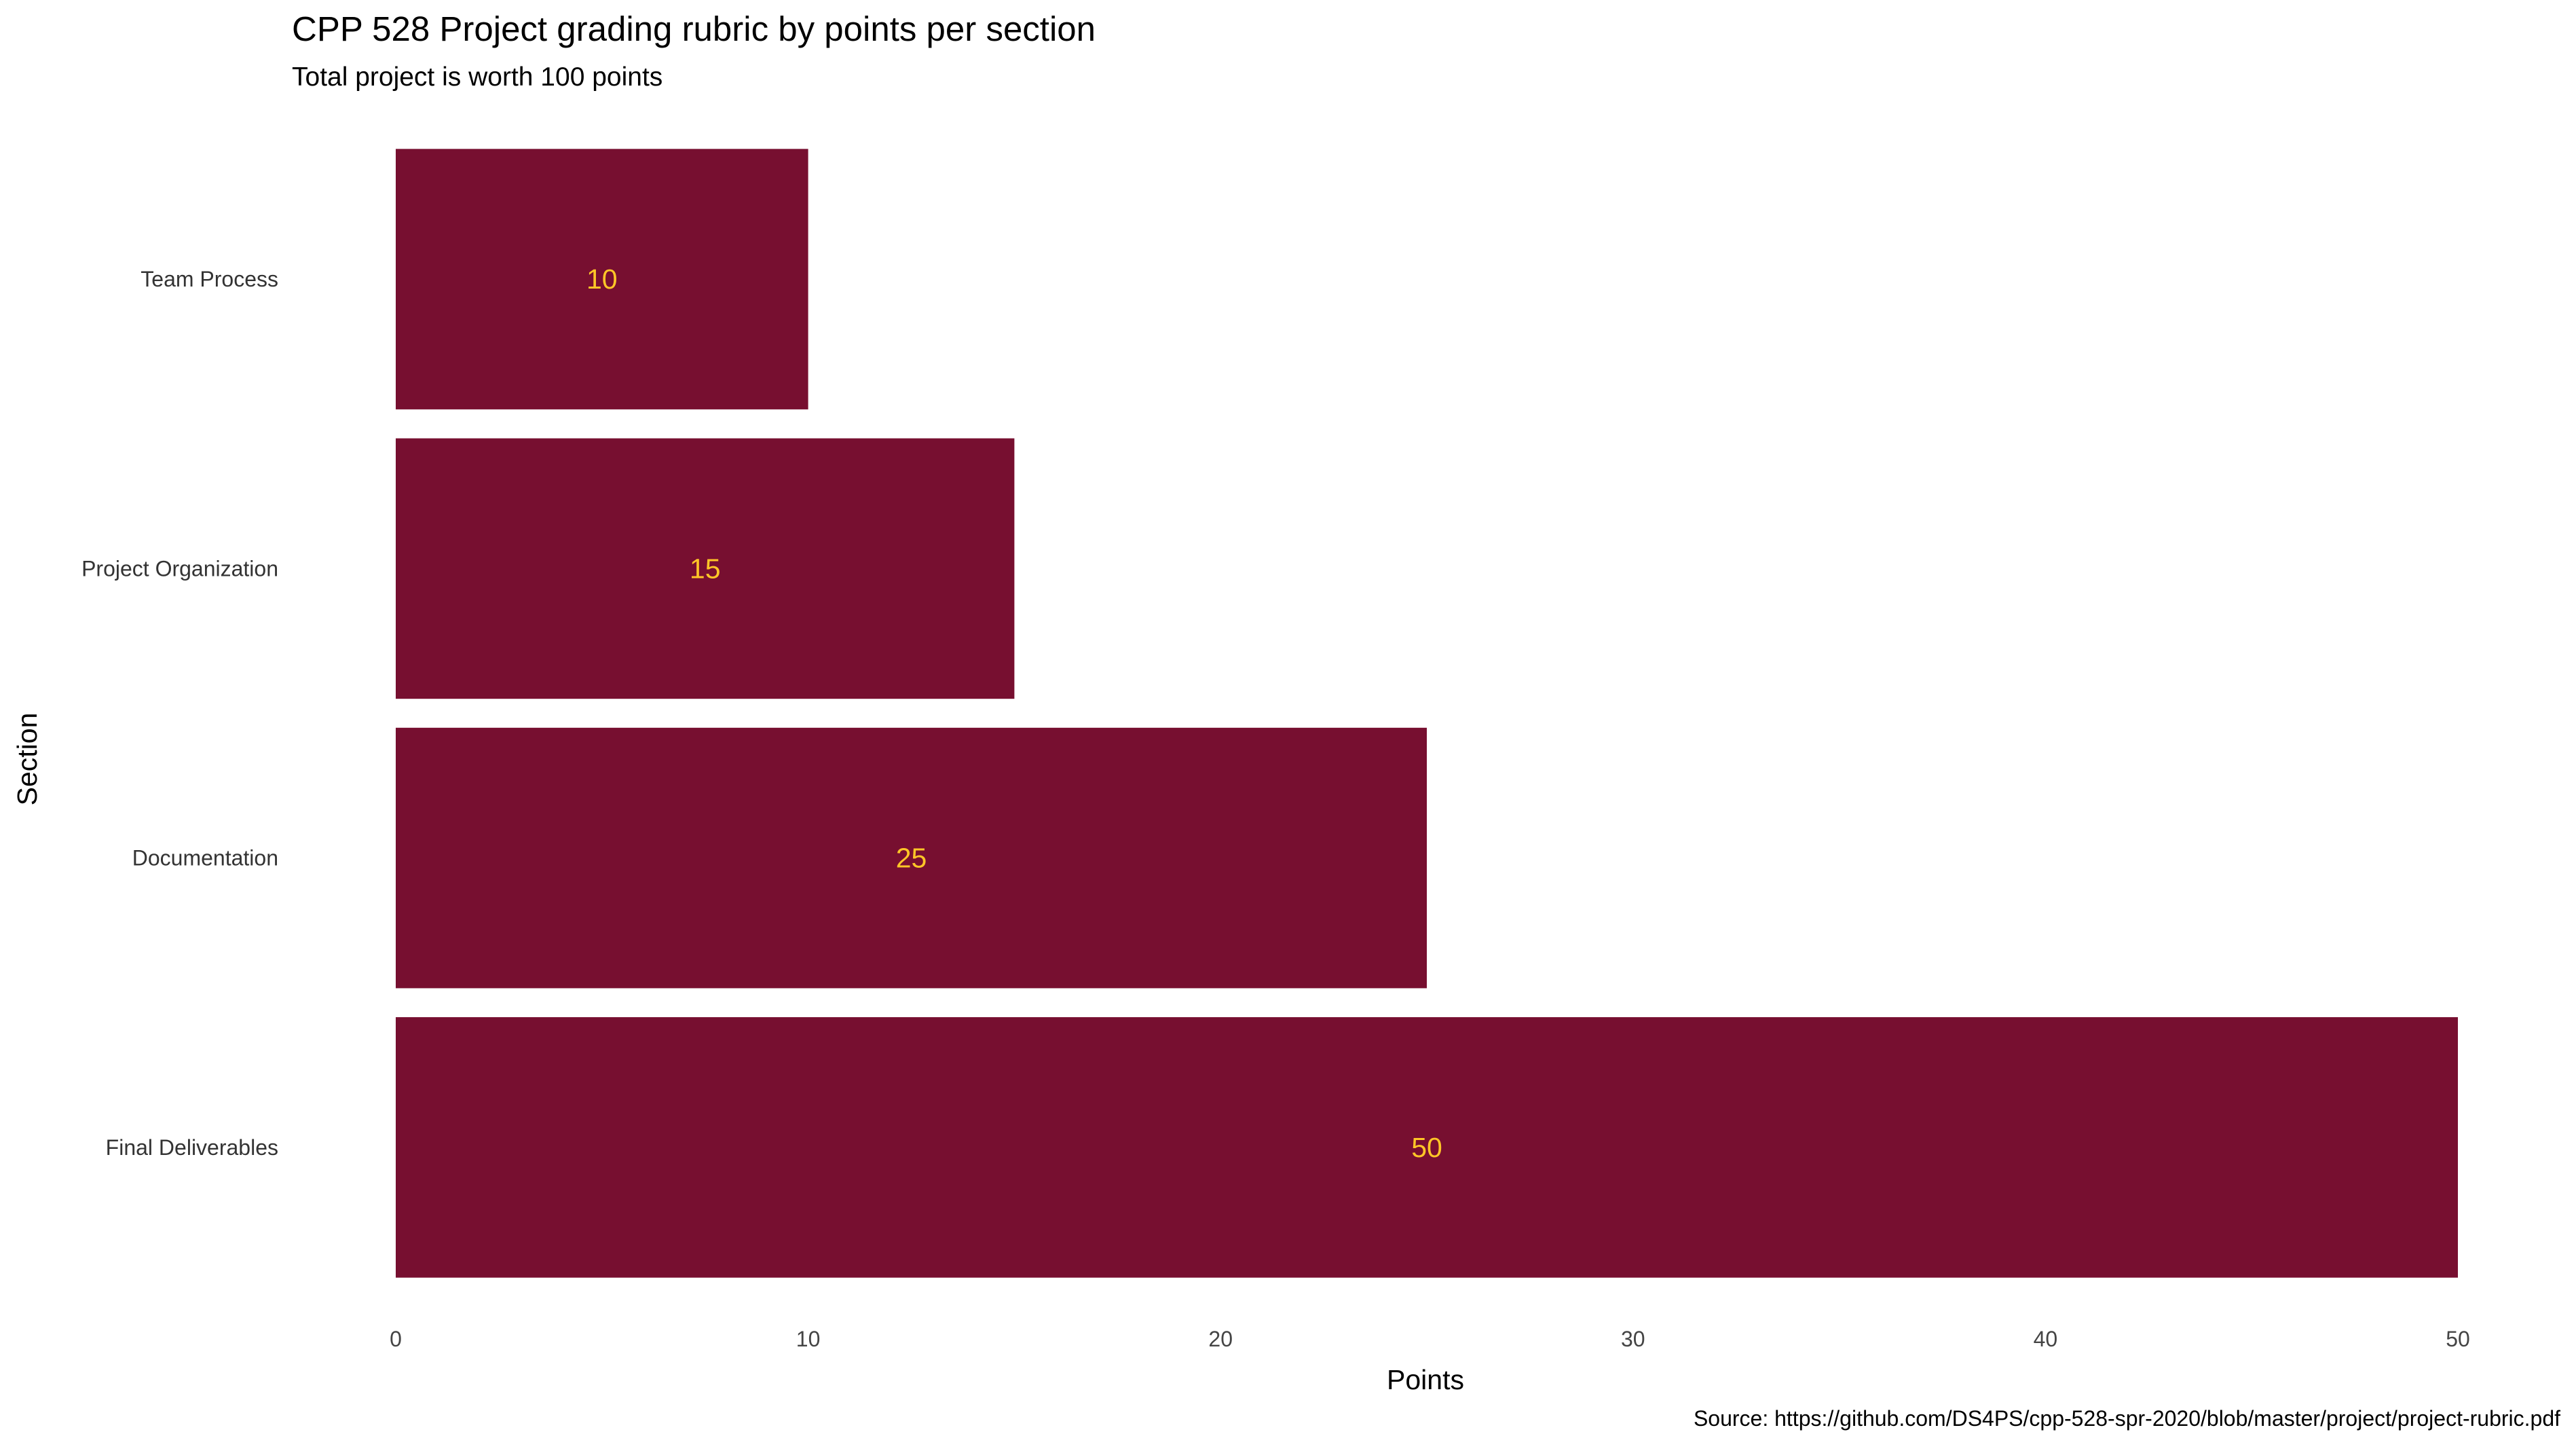 Image resolution: width=2576 pixels, height=1451 pixels. What do you see at coordinates (210, 279) in the screenshot?
I see `y-tick-label-team-process: Team Process` at bounding box center [210, 279].